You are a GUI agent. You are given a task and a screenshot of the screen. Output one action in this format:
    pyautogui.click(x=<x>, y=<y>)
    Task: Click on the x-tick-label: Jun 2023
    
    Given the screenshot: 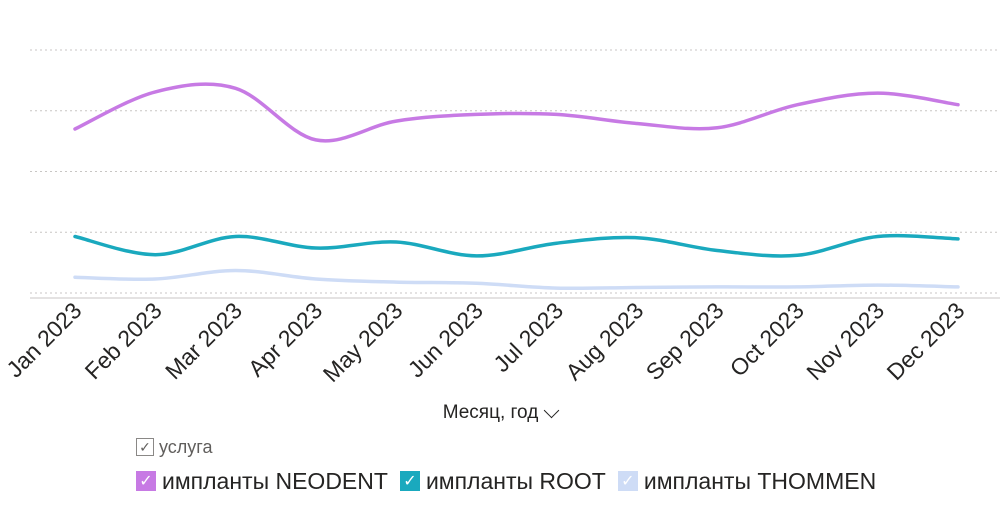 What is the action you would take?
    pyautogui.click(x=445, y=339)
    